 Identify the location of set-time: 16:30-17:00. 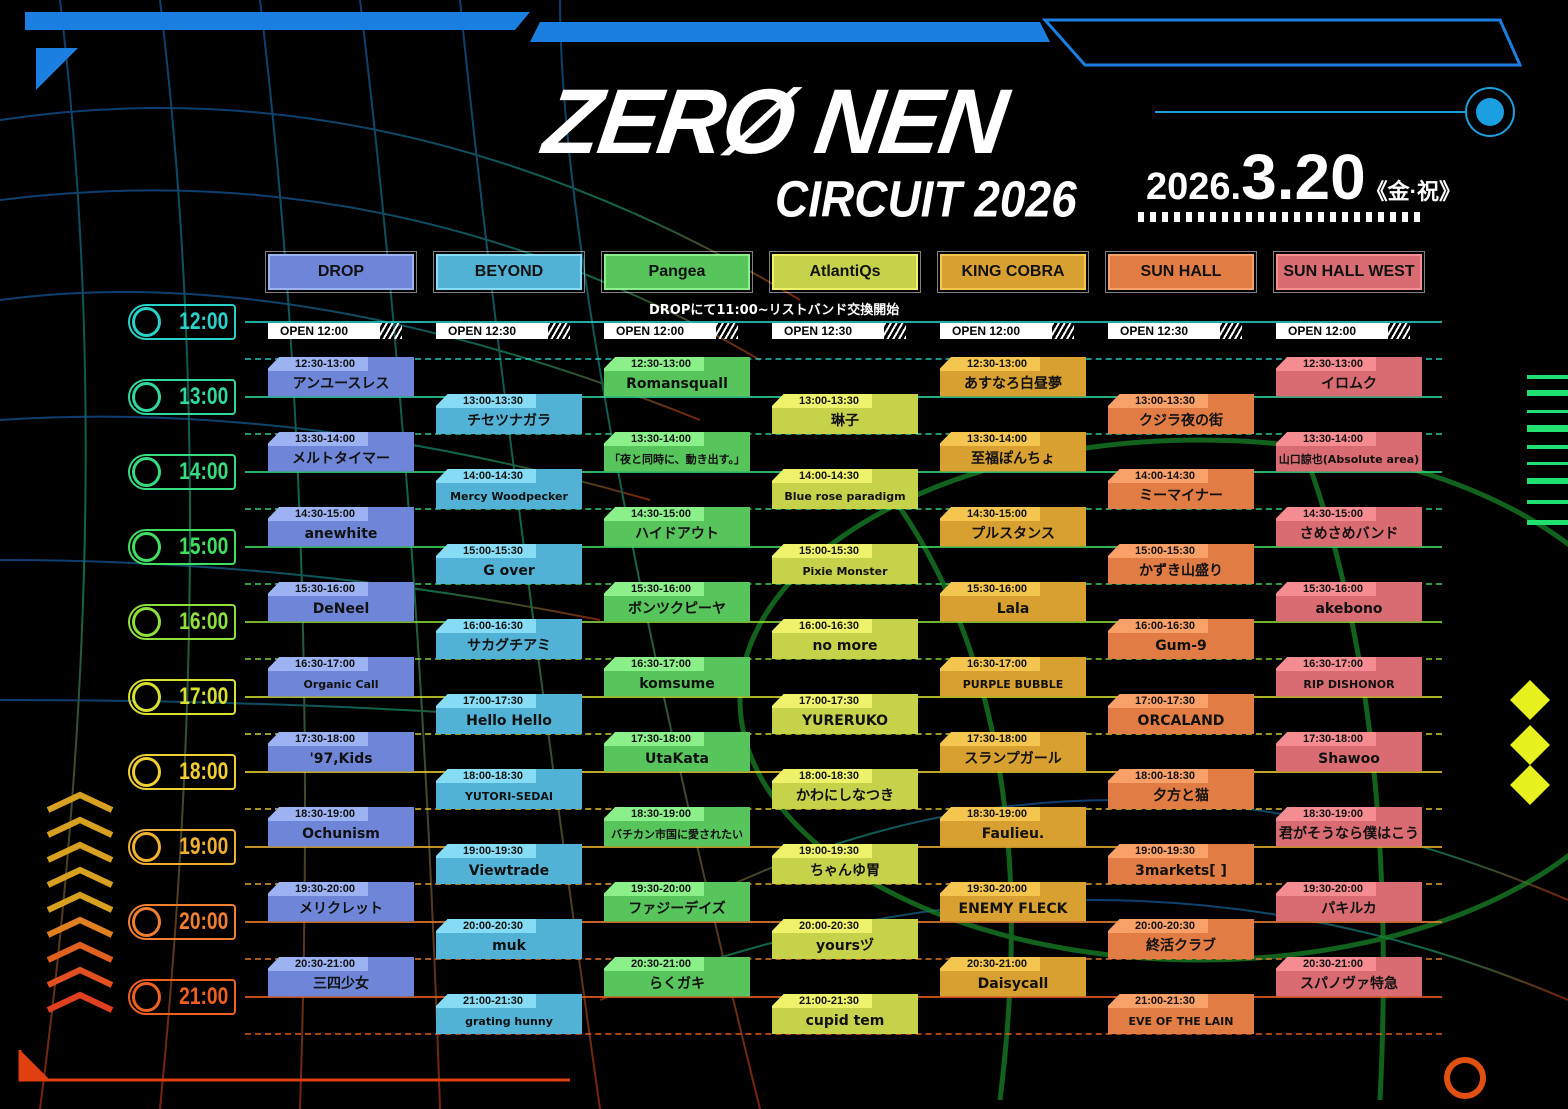
(1326, 663).